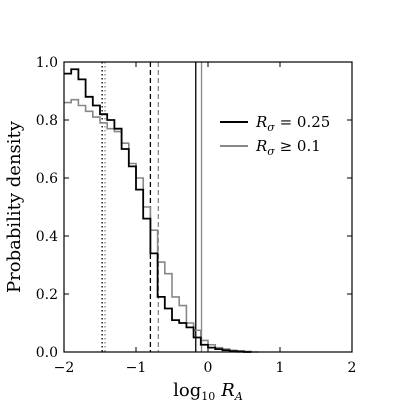 The image size is (415, 415). Describe the element at coordinates (47, 353) in the screenshot. I see `y-tick-label: 0.0` at that location.